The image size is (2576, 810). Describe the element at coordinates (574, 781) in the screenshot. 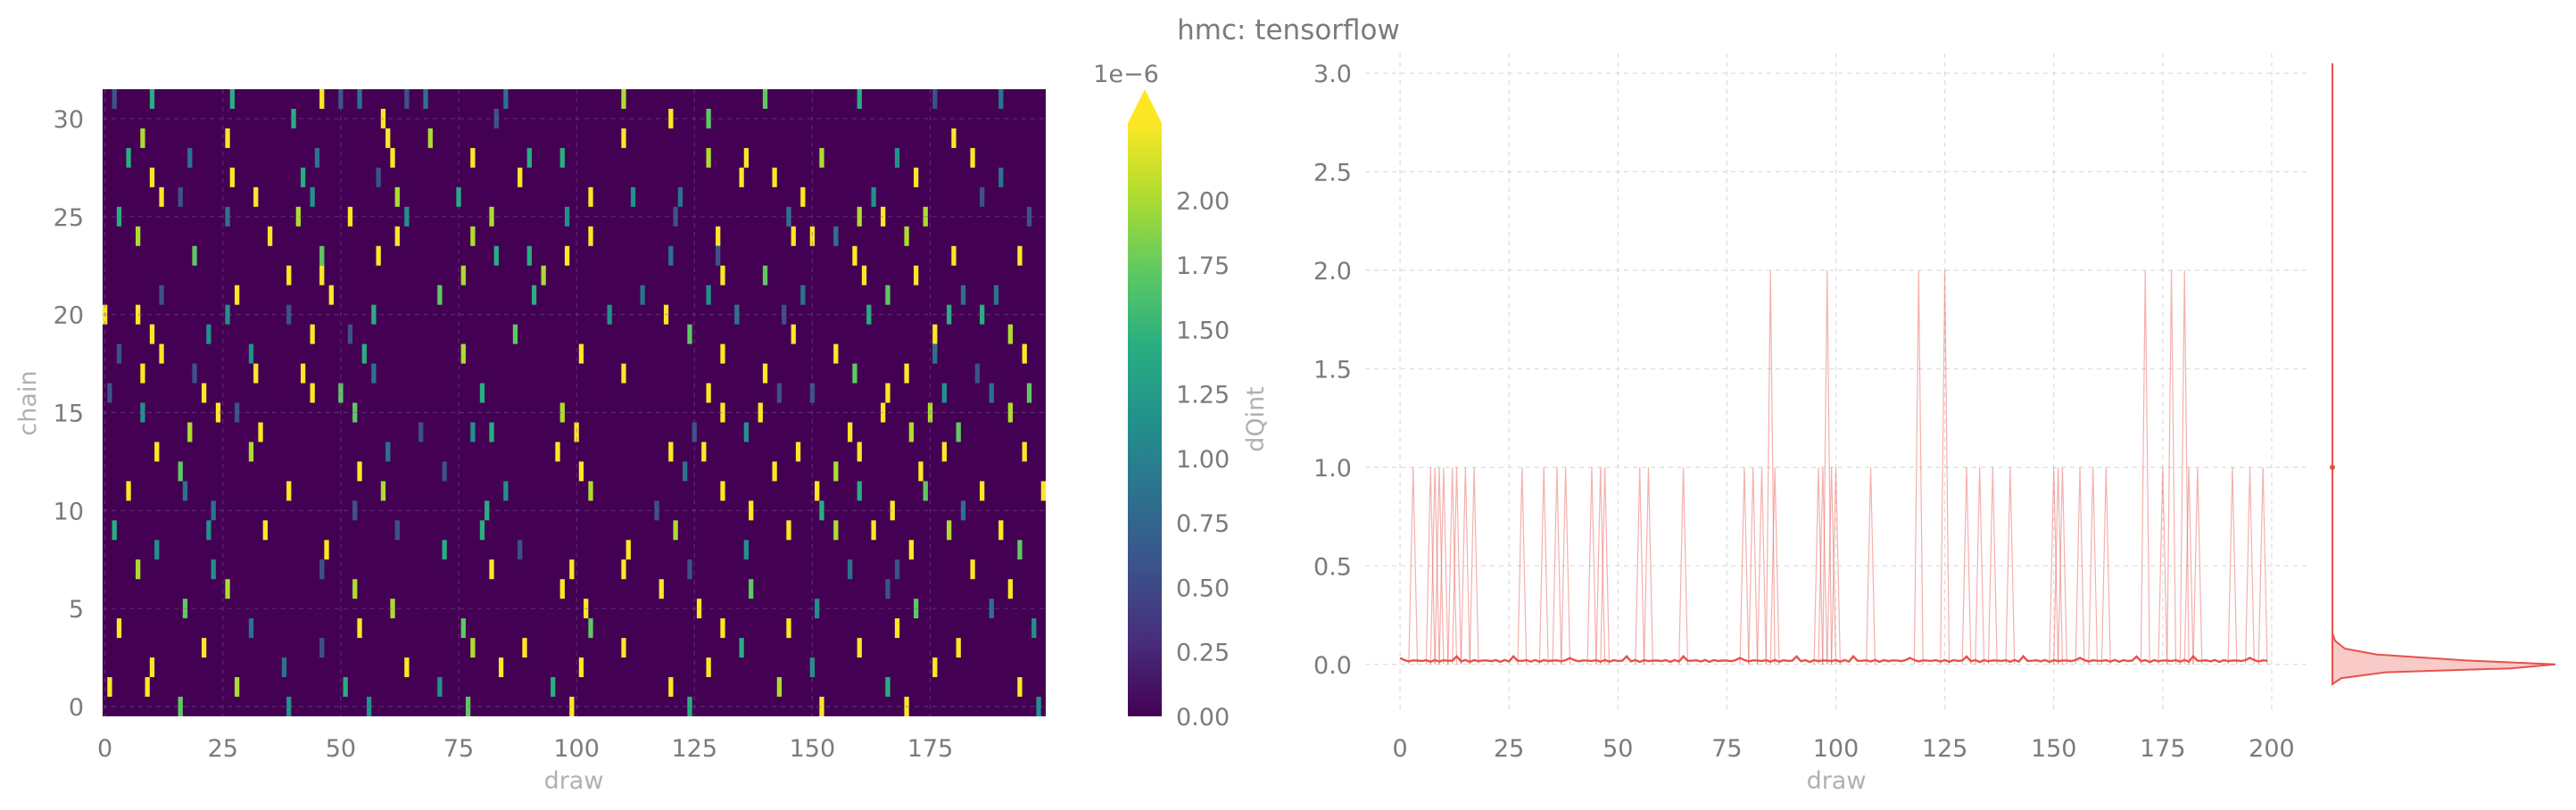

I see `heatmap-x-label: draw` at that location.